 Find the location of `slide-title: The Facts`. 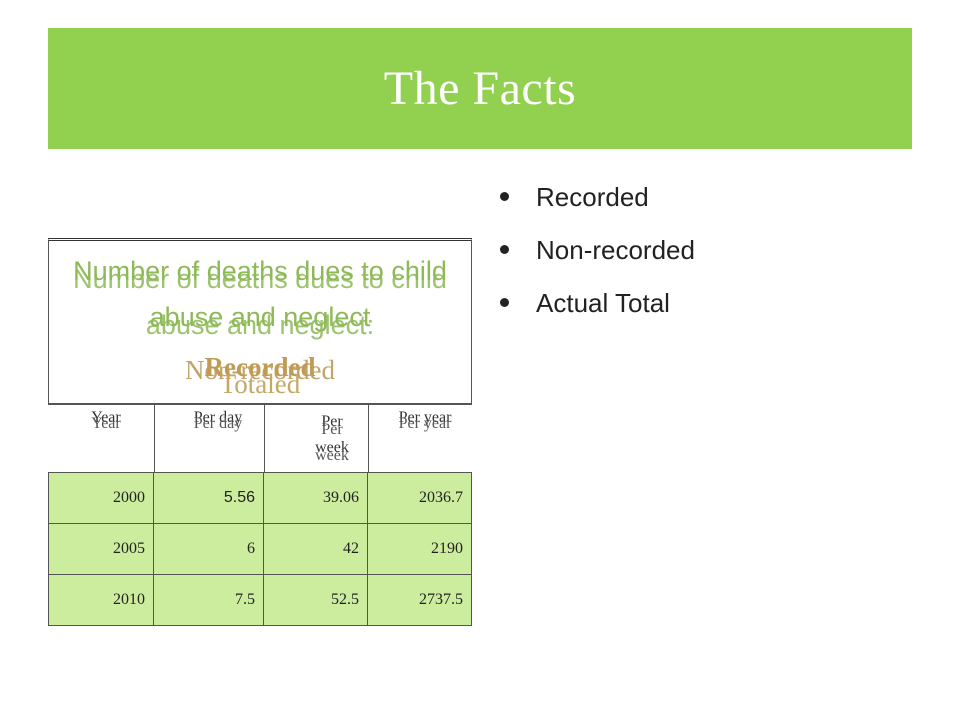

slide-title: The Facts is located at coordinates (480, 88).